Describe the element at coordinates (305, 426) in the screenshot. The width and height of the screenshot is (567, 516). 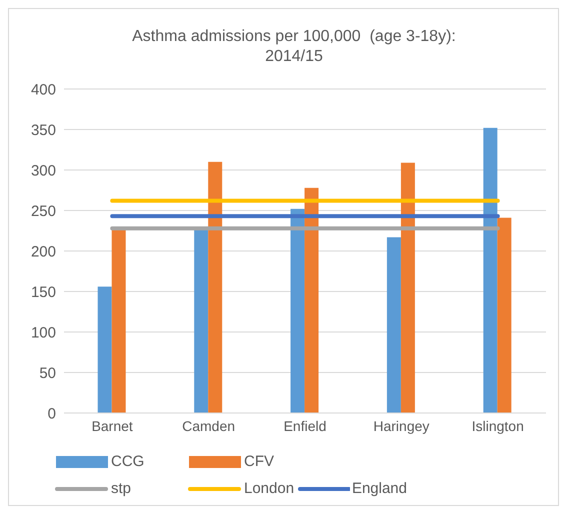
I see `x-tick-label: Enfield` at that location.